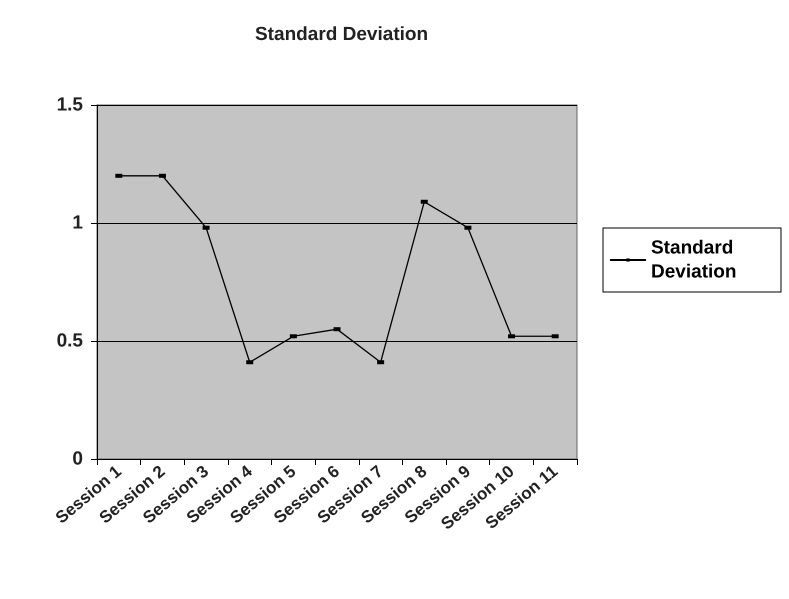  I want to click on chart-title: Standard Deviation, so click(341, 34).